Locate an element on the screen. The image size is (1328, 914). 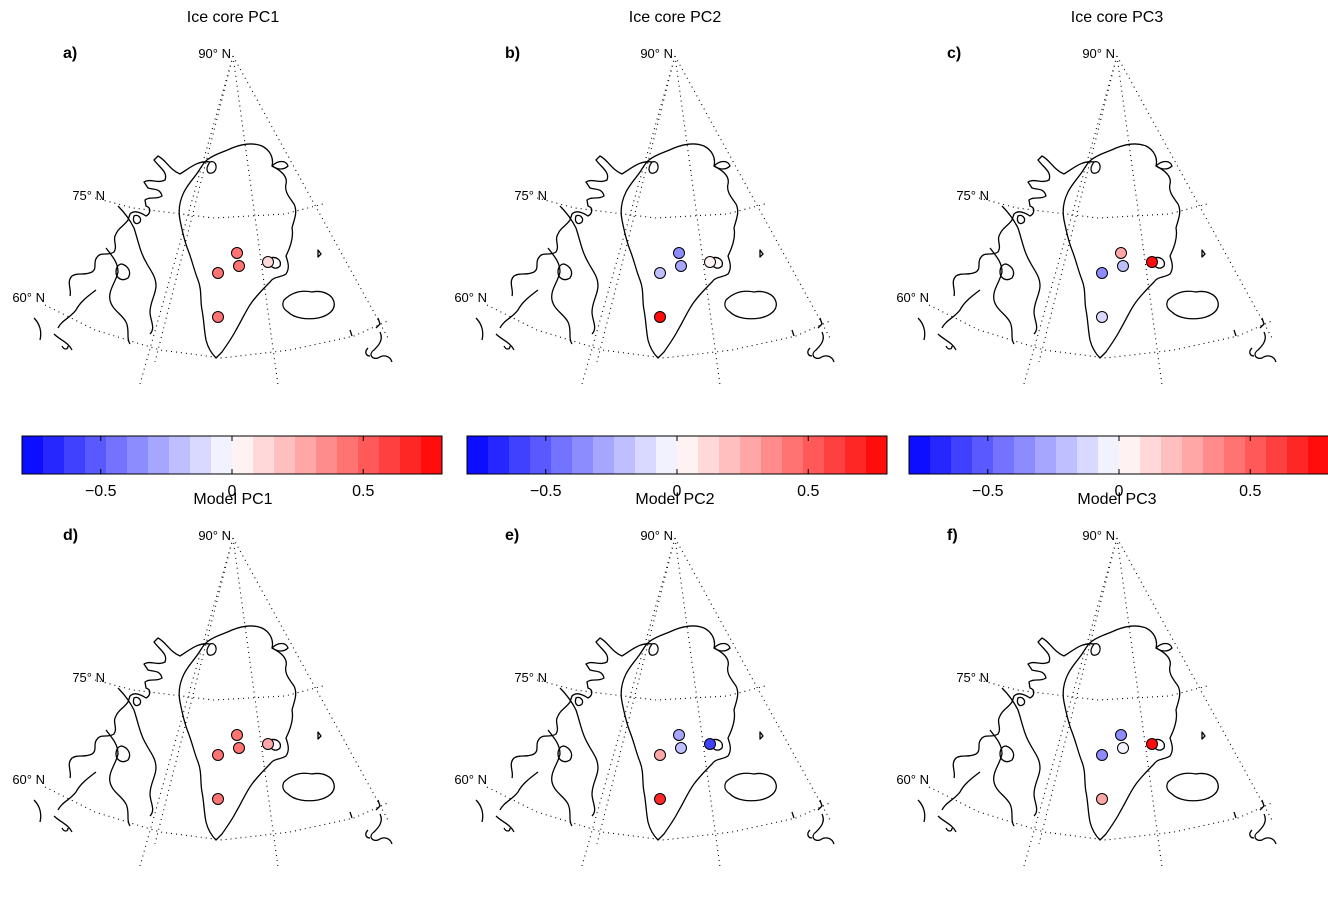
map-panel-f: Model PC3 f) 90° N 75° N 60° N is located at coordinates (1086, 679).